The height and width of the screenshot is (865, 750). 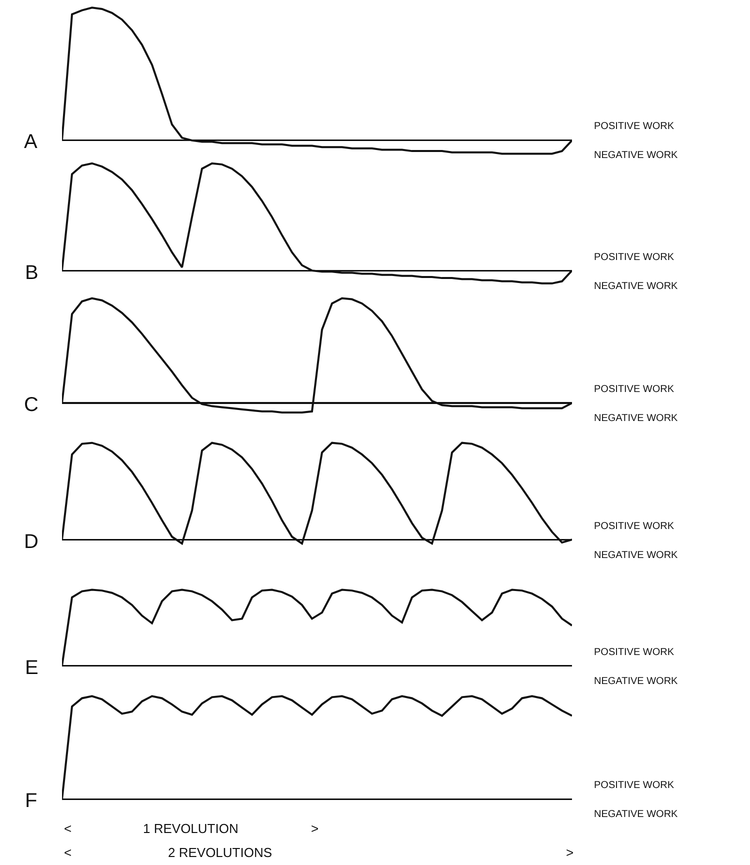 I want to click on text: F, so click(x=31, y=801).